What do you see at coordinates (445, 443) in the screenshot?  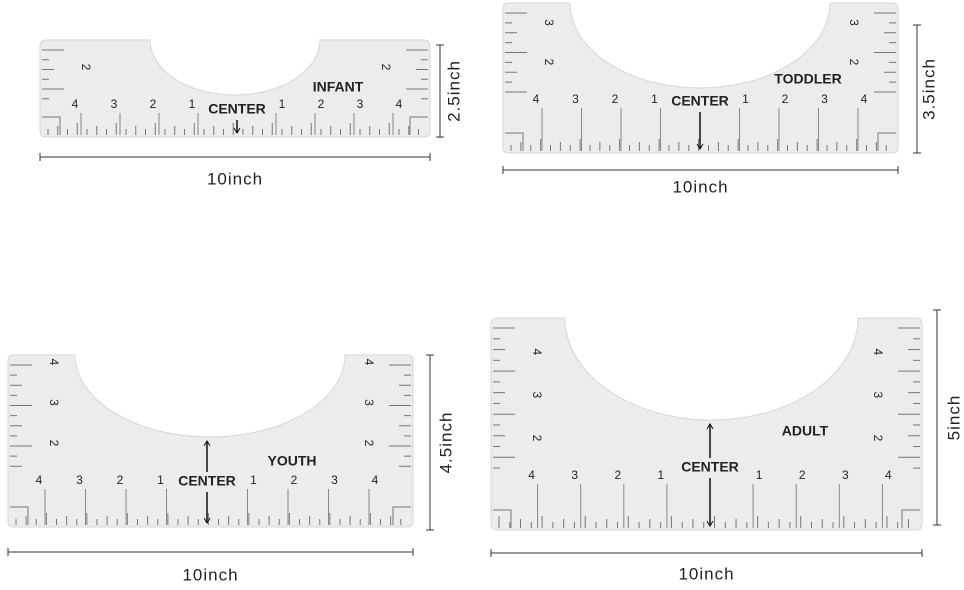 I see `height-label: 4.5inch` at bounding box center [445, 443].